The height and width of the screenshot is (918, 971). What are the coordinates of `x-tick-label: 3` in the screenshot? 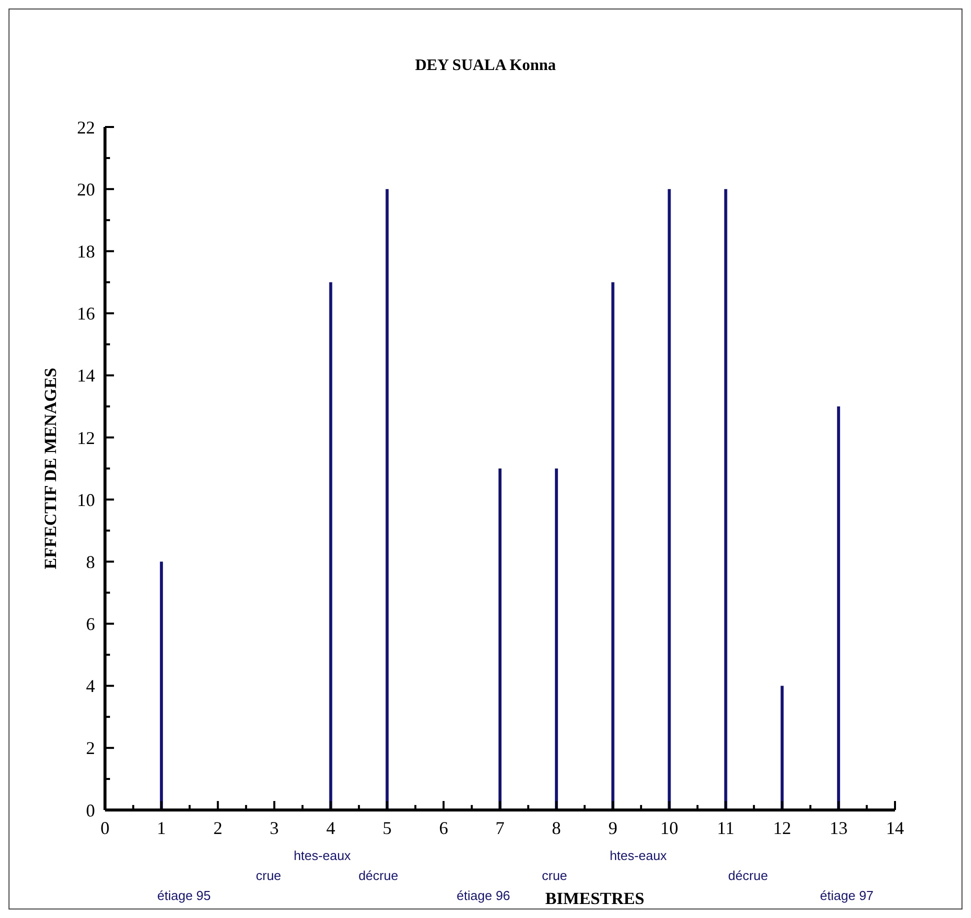 It's located at (274, 828).